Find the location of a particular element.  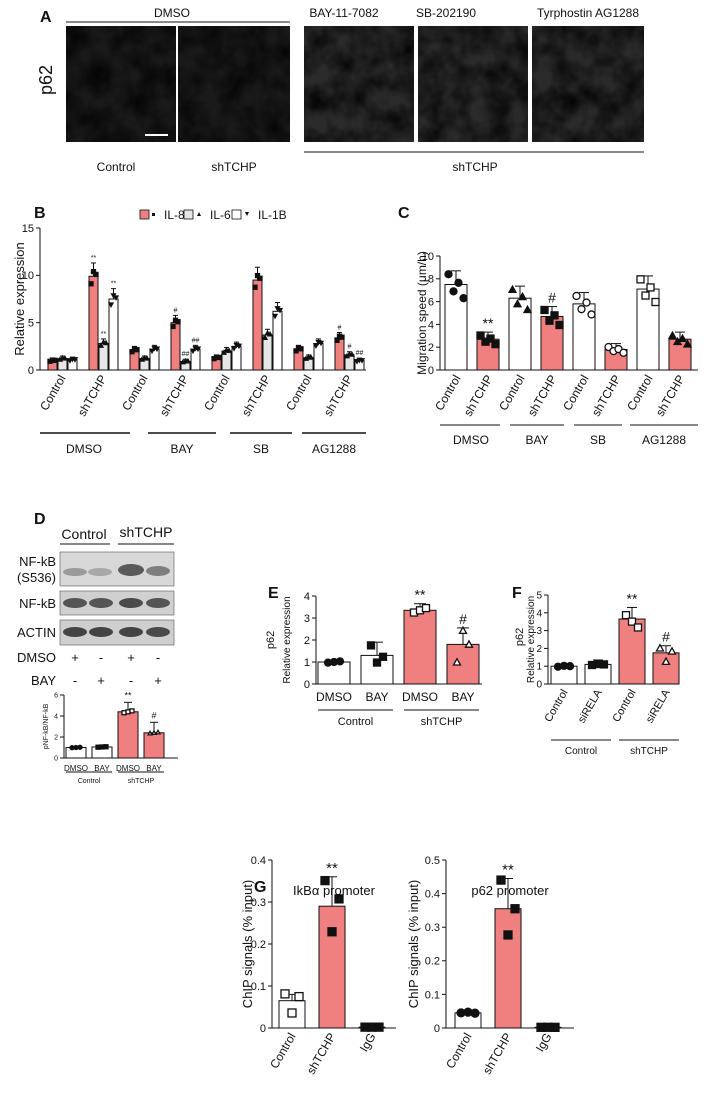

blot-label-nfkb-p: NF-kB is located at coordinates (37, 561).